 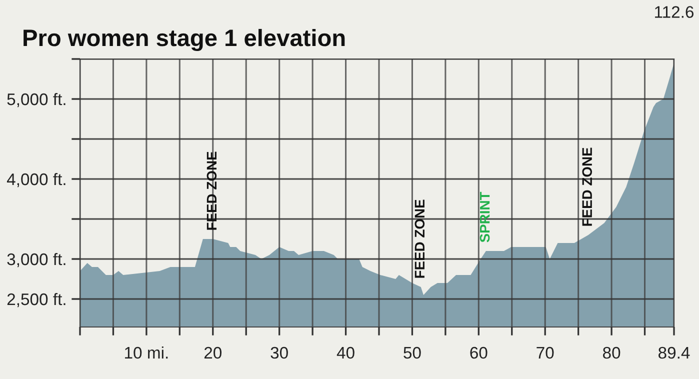 I want to click on y-tick-label: 2,500 ft., so click(x=36, y=300).